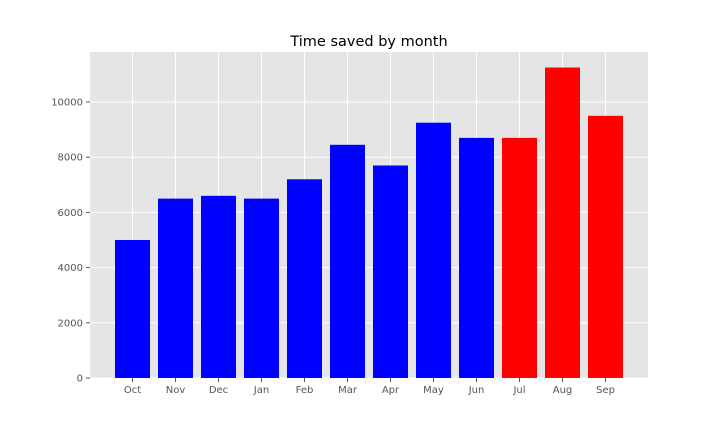 The height and width of the screenshot is (432, 720). Describe the element at coordinates (369, 387) in the screenshot. I see `x-axis-ticks: Oct Nov Dec Jan Feb Mar Apr May Jun Jul Aug Sep` at that location.